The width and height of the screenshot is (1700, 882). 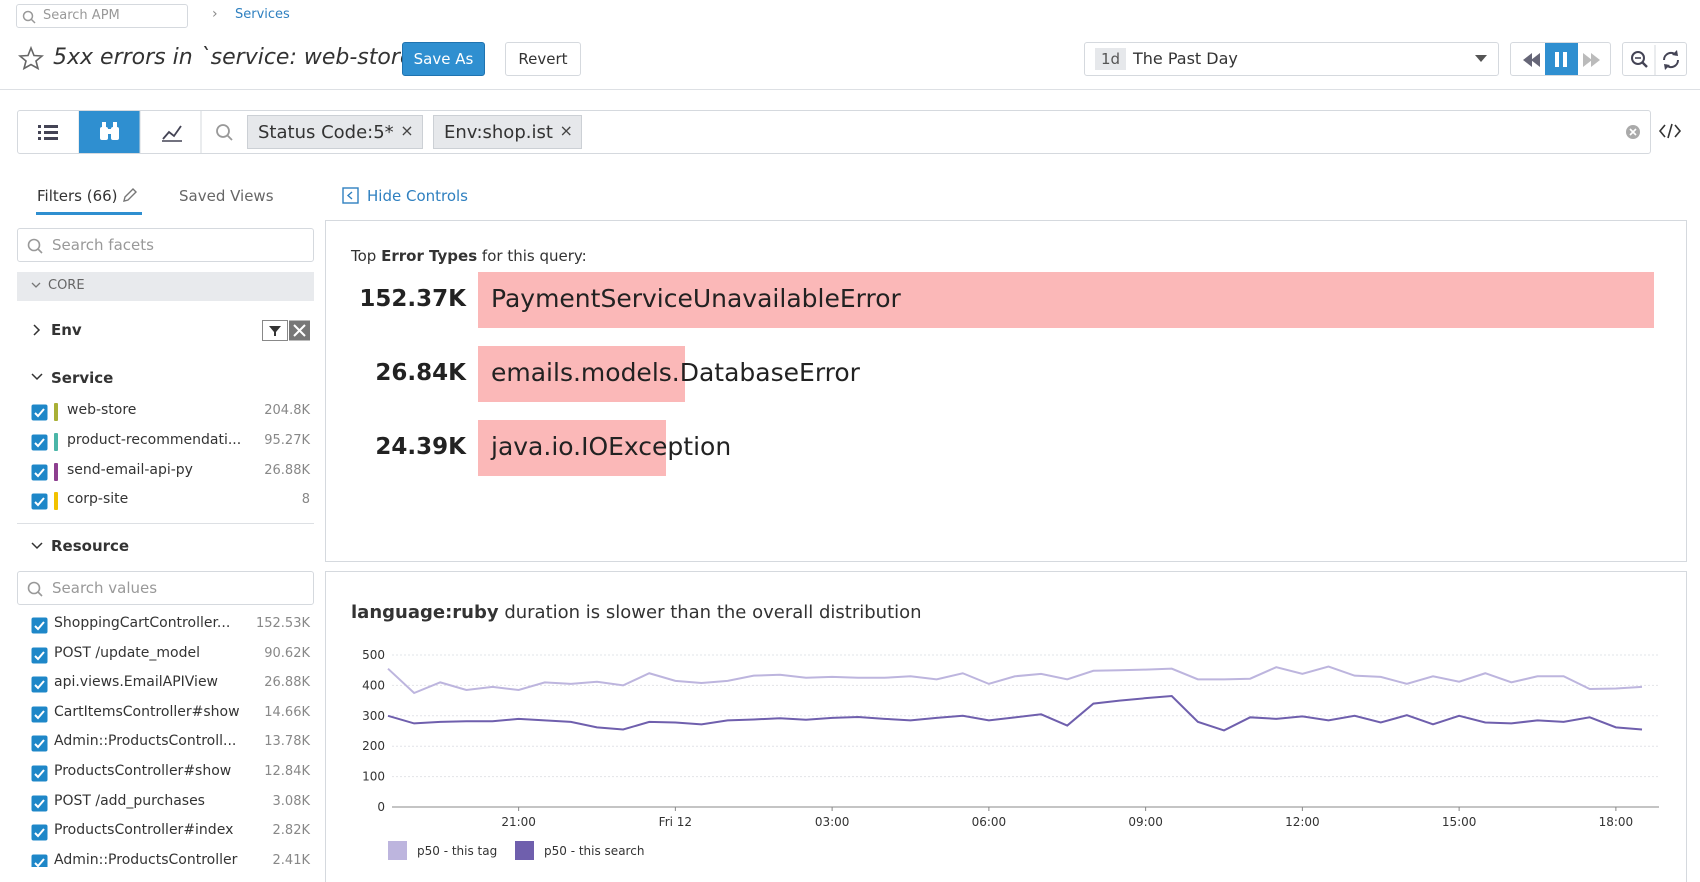 I want to click on core-section: CORE, so click(x=165, y=286).